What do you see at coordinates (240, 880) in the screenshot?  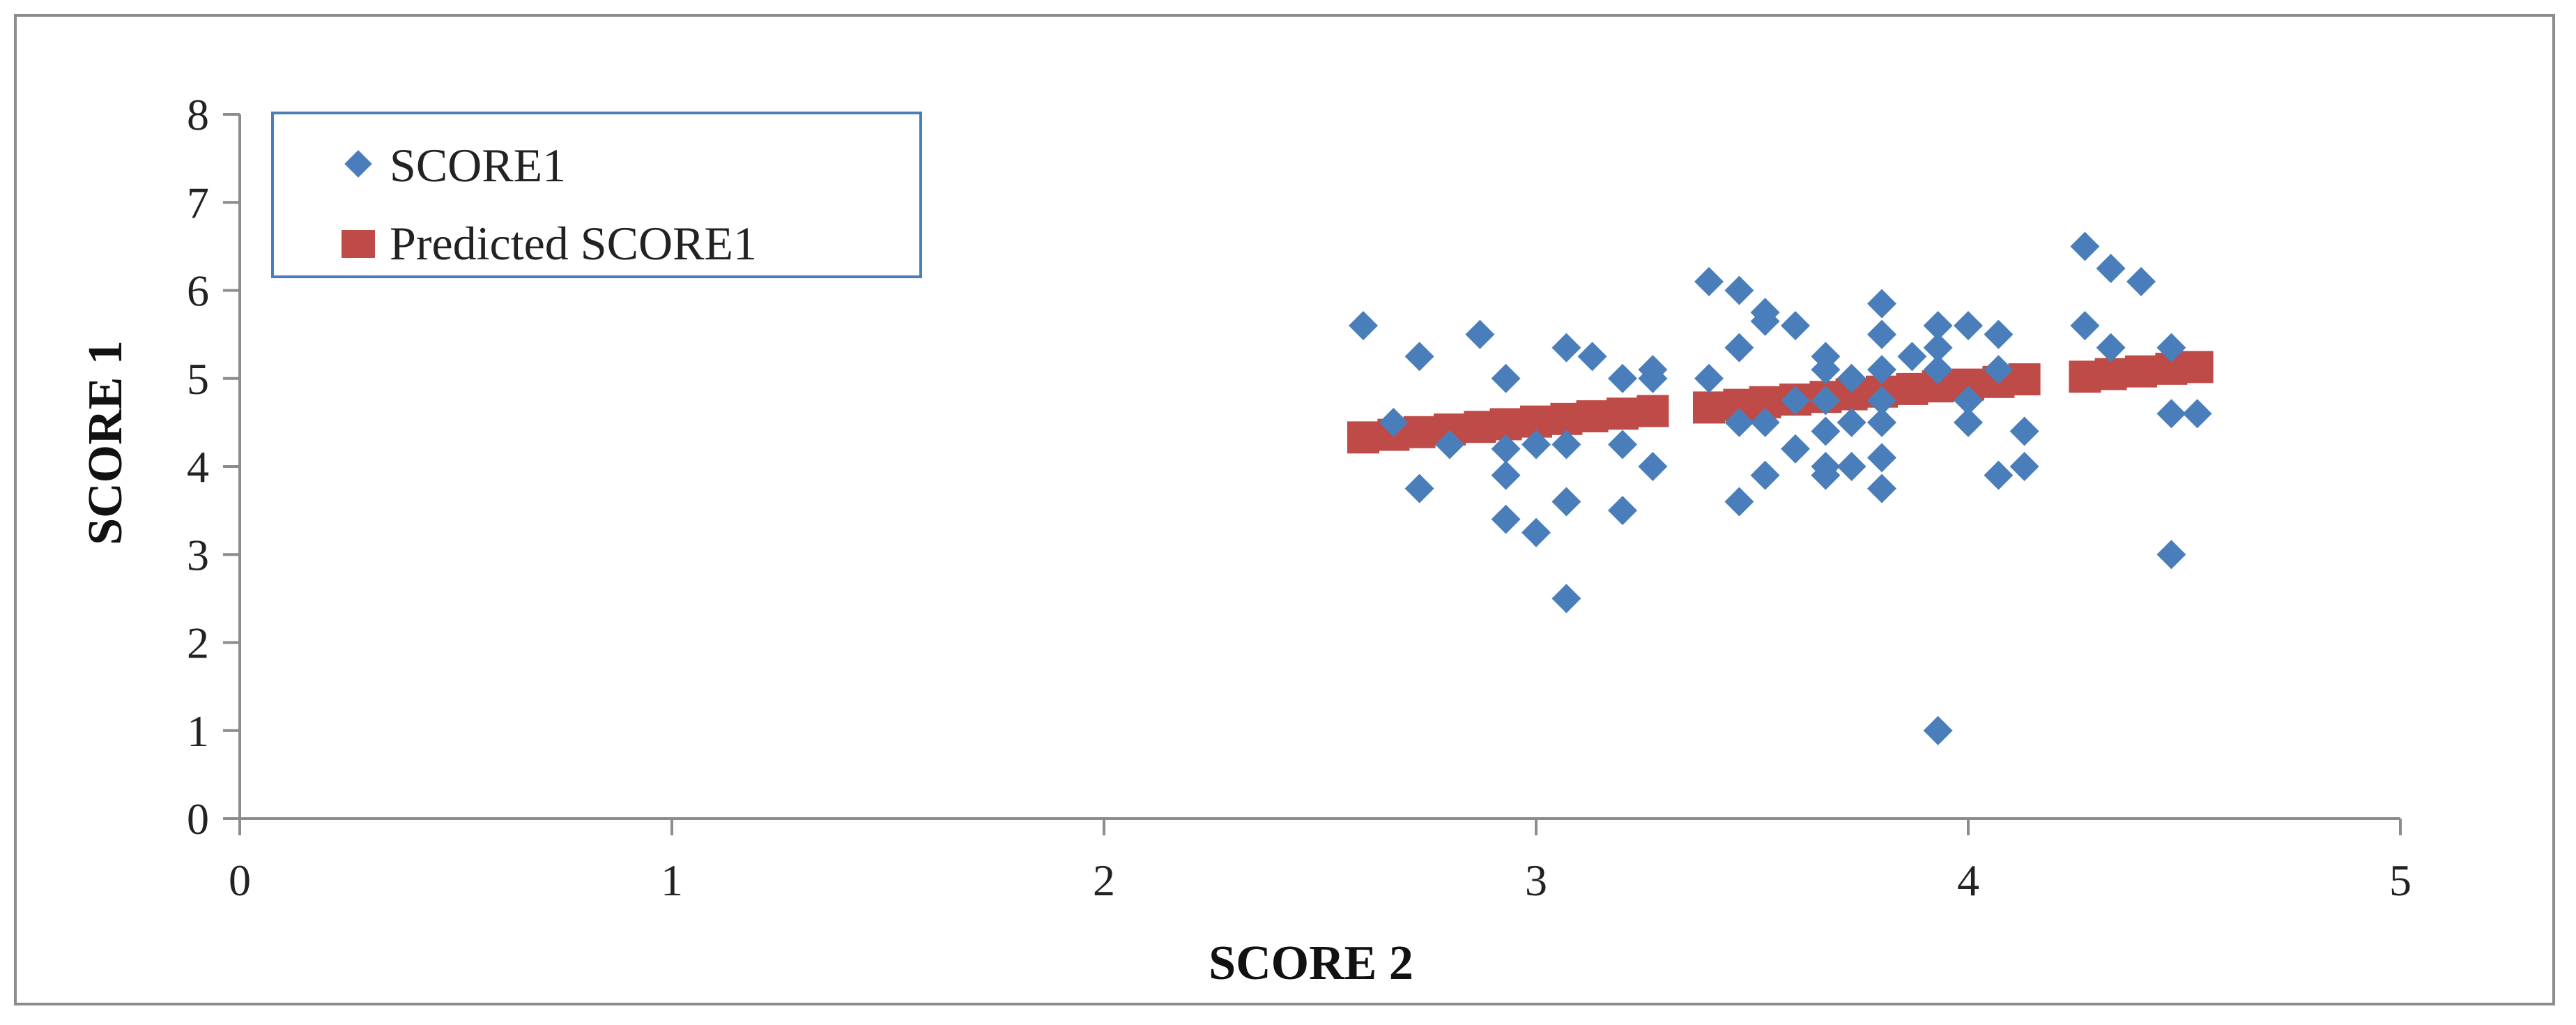 I see `x-tick-label: 0` at bounding box center [240, 880].